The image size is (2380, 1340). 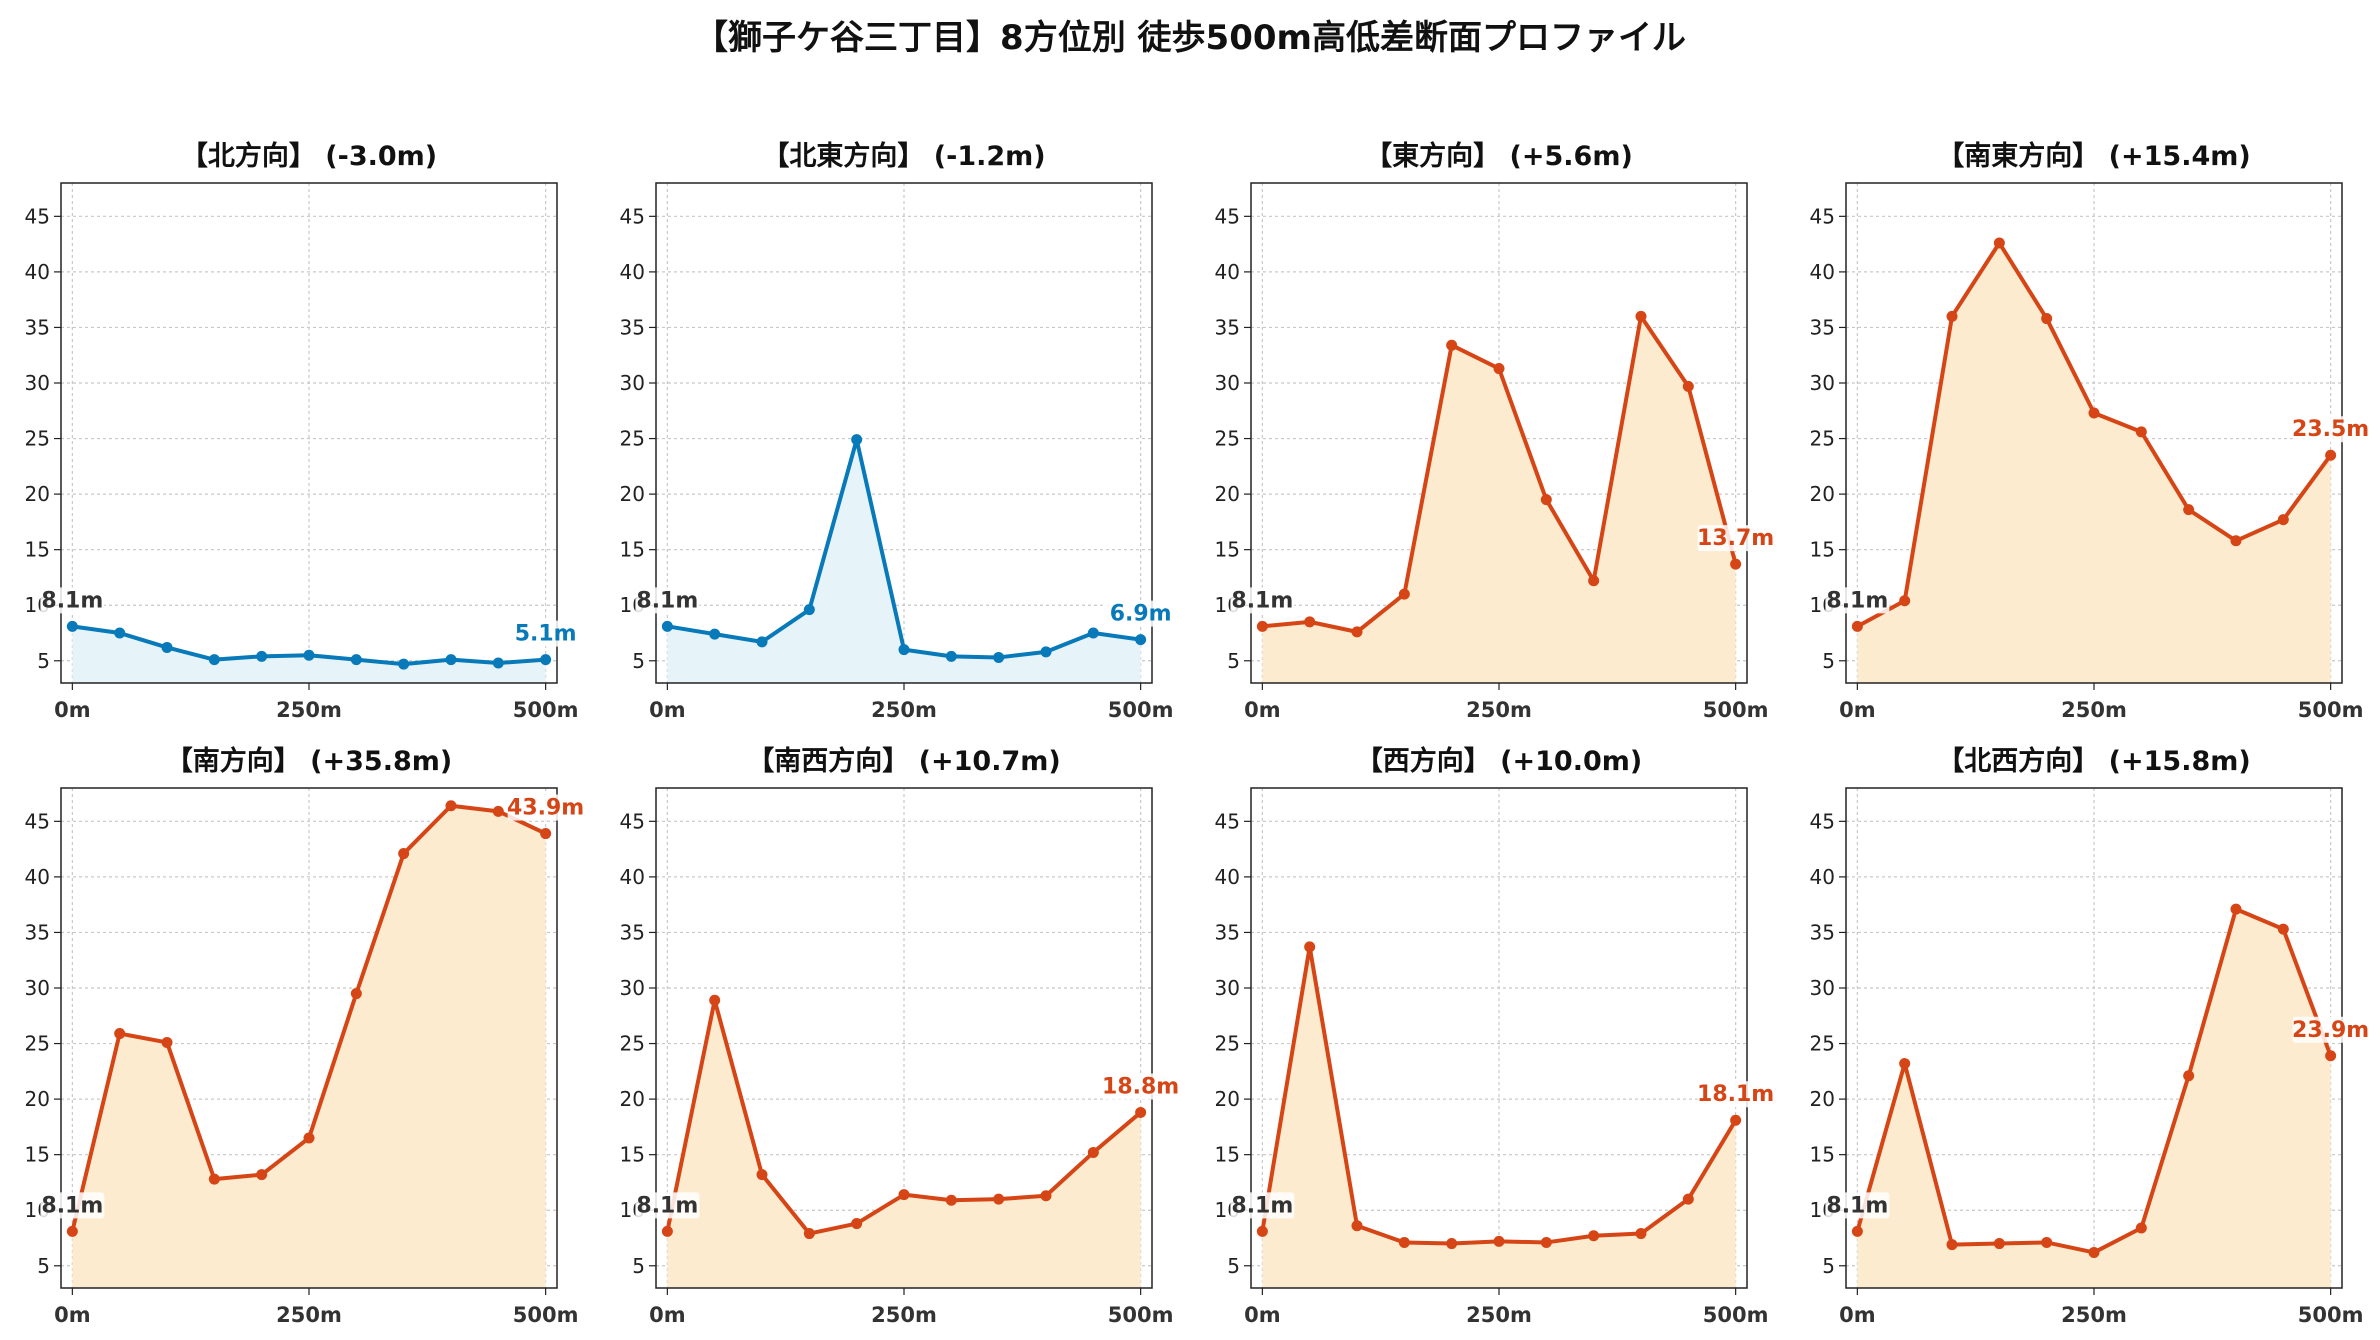 I want to click on subplot-title: 【南東方向】 (+15.4m), so click(x=2093, y=156).